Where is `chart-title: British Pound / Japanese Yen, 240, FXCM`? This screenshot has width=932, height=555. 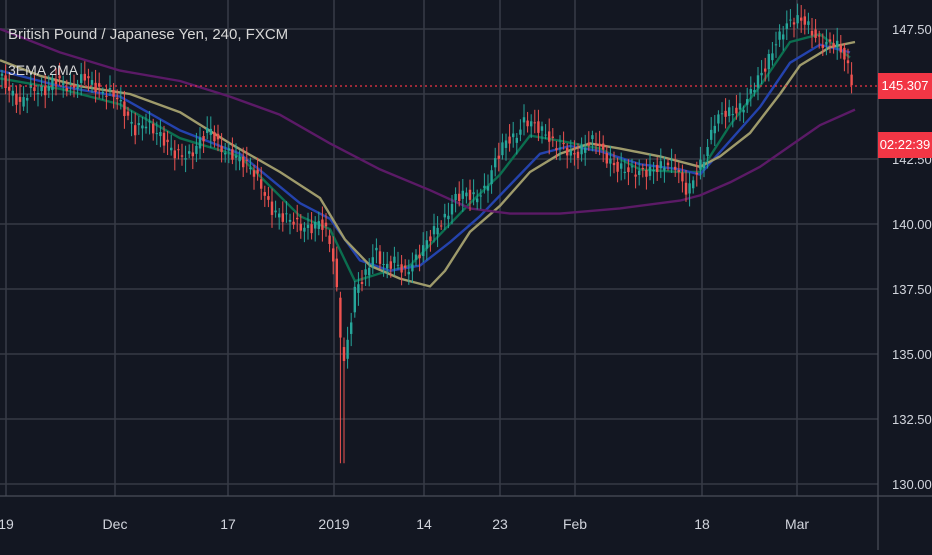 chart-title: British Pound / Japanese Yen, 240, FXCM is located at coordinates (148, 34).